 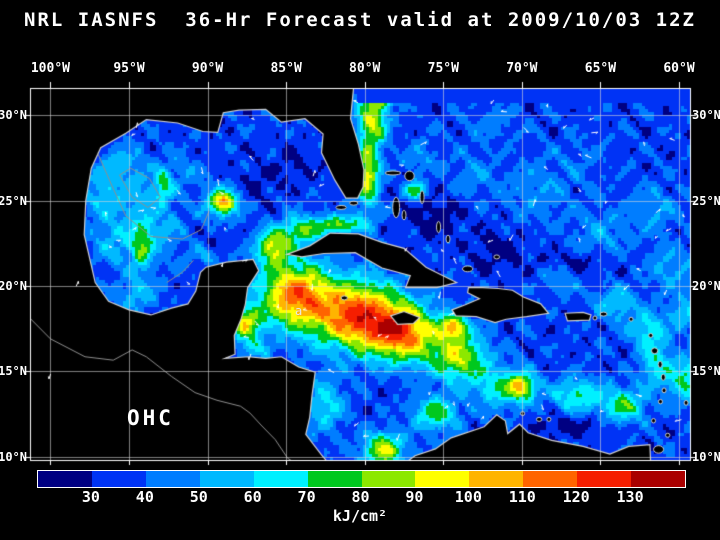 I want to click on lat-tick-label-left: 30°N, so click(x=13, y=115).